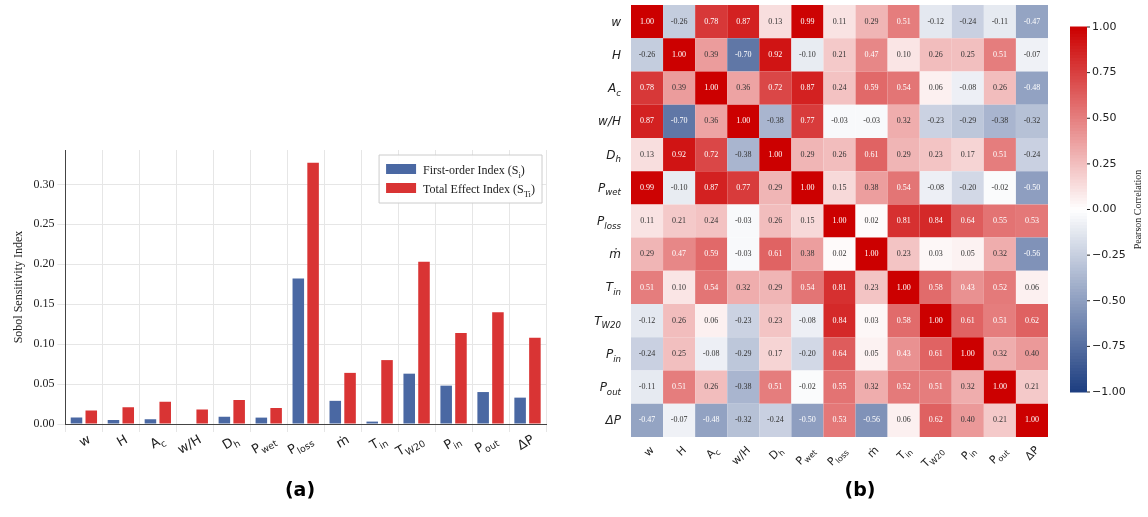 This screenshot has width=1148, height=517. Describe the element at coordinates (860, 489) in the screenshot. I see `text: (b)` at that location.